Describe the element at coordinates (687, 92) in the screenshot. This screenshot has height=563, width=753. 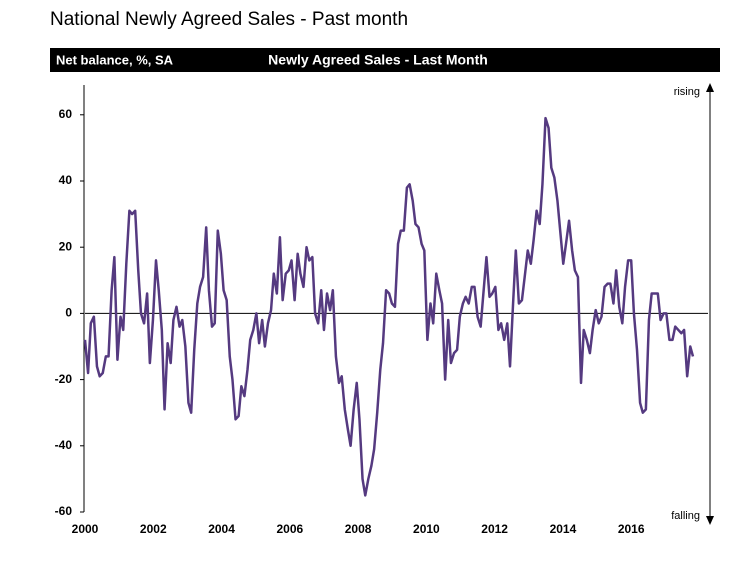
I see `annotation: rising` at that location.